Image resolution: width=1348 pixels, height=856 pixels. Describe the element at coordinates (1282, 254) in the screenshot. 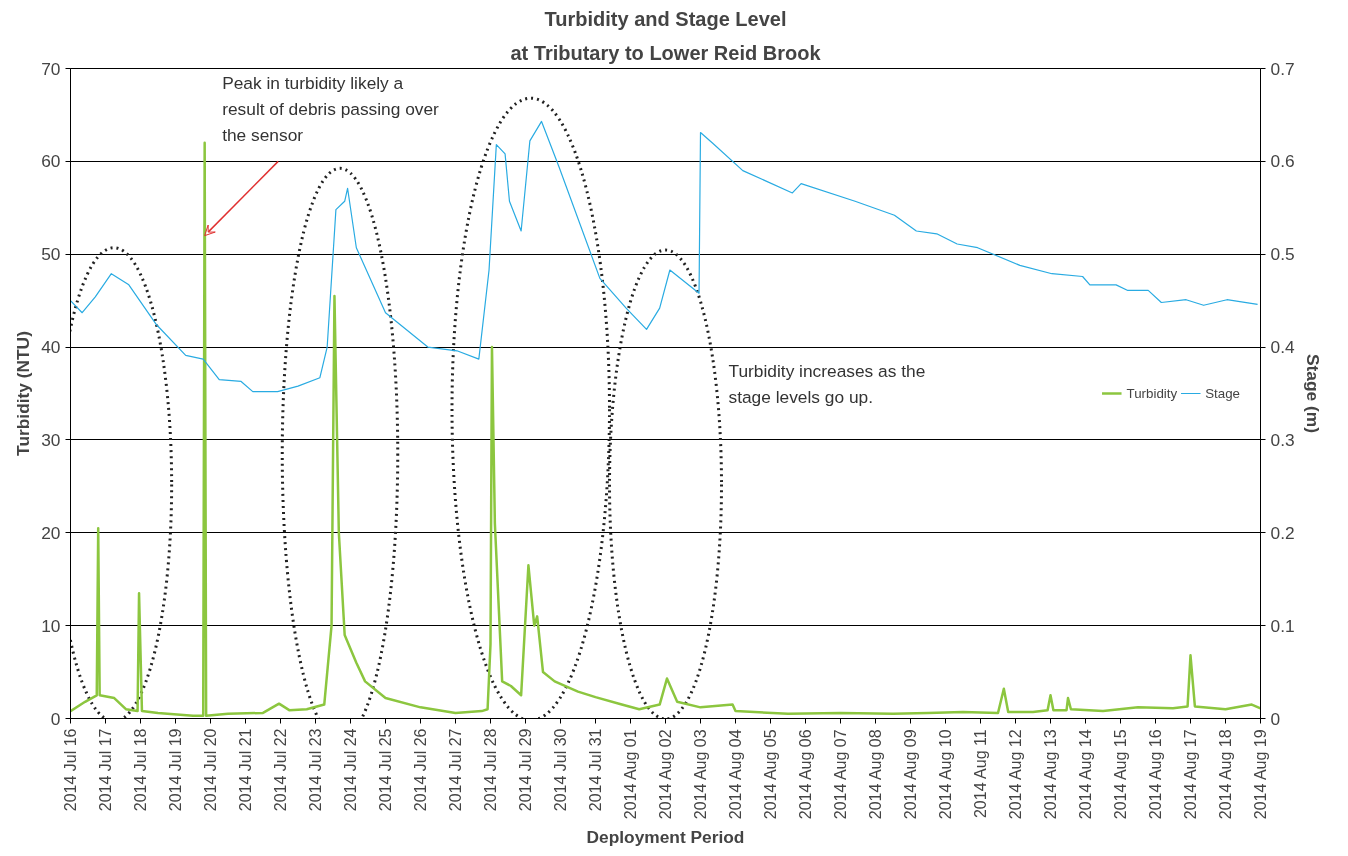

I see `y2-tick-label: 0.5` at that location.